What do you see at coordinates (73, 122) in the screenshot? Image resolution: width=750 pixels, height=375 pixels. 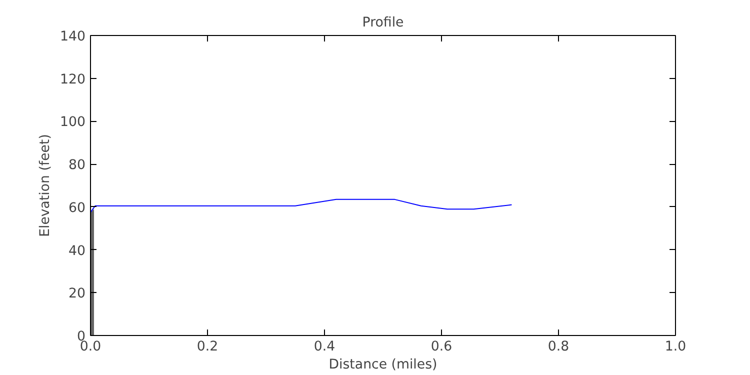 I see `y-tick-label: 100` at bounding box center [73, 122].